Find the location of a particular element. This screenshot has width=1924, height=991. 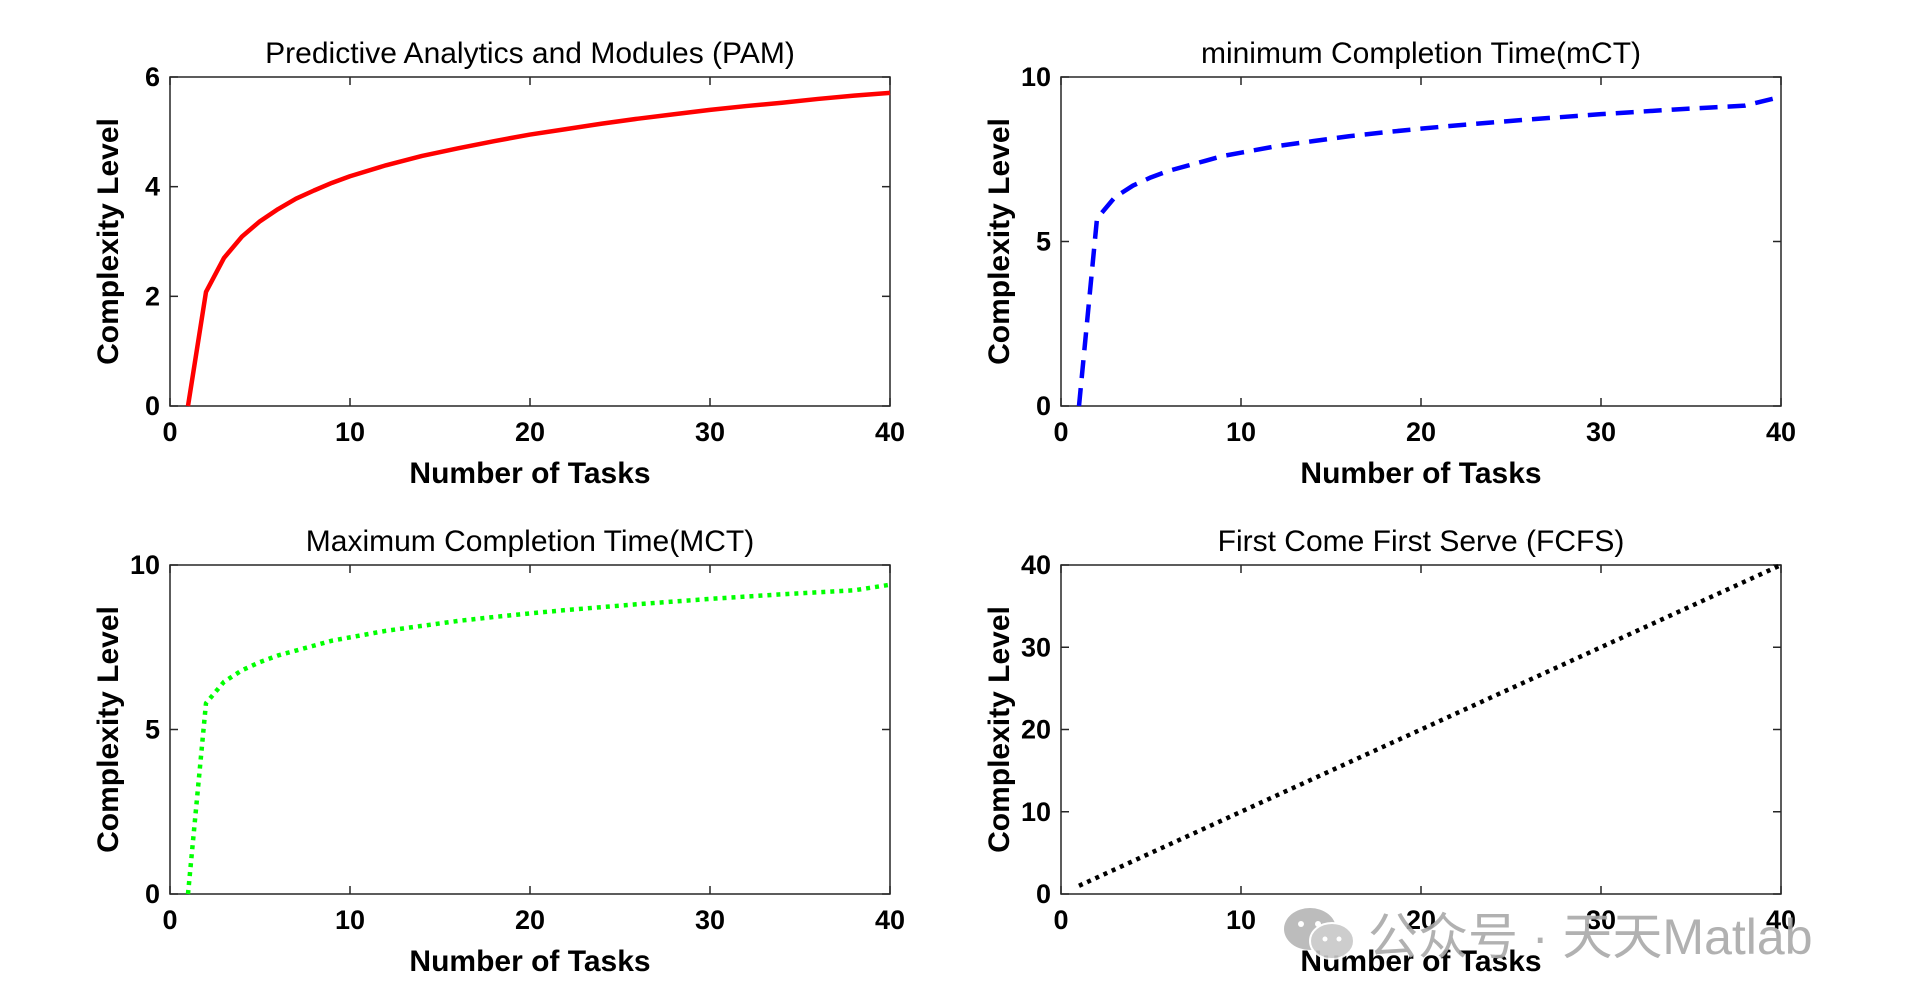

subplot-title: Maximum Completion Time(MCT) is located at coordinates (530, 541).